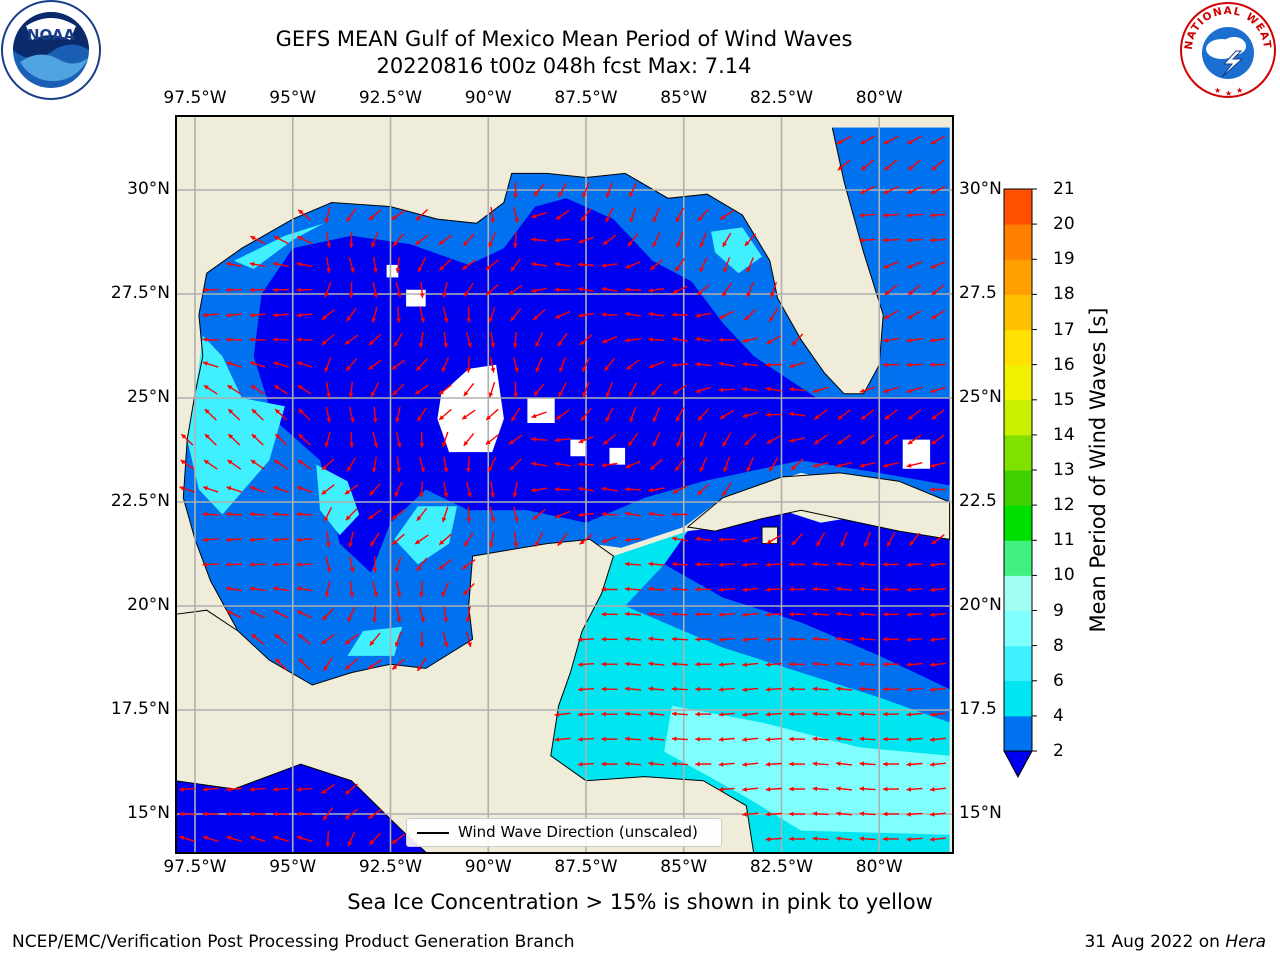  I want to click on colorbar-tick-label: 13, so click(1064, 470).